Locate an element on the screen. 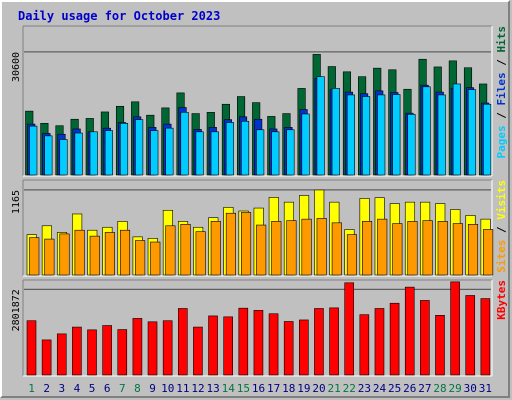 Image resolution: width=512 pixels, height=400 pixels. x-tick-label-day-18: 18 is located at coordinates (288, 388).